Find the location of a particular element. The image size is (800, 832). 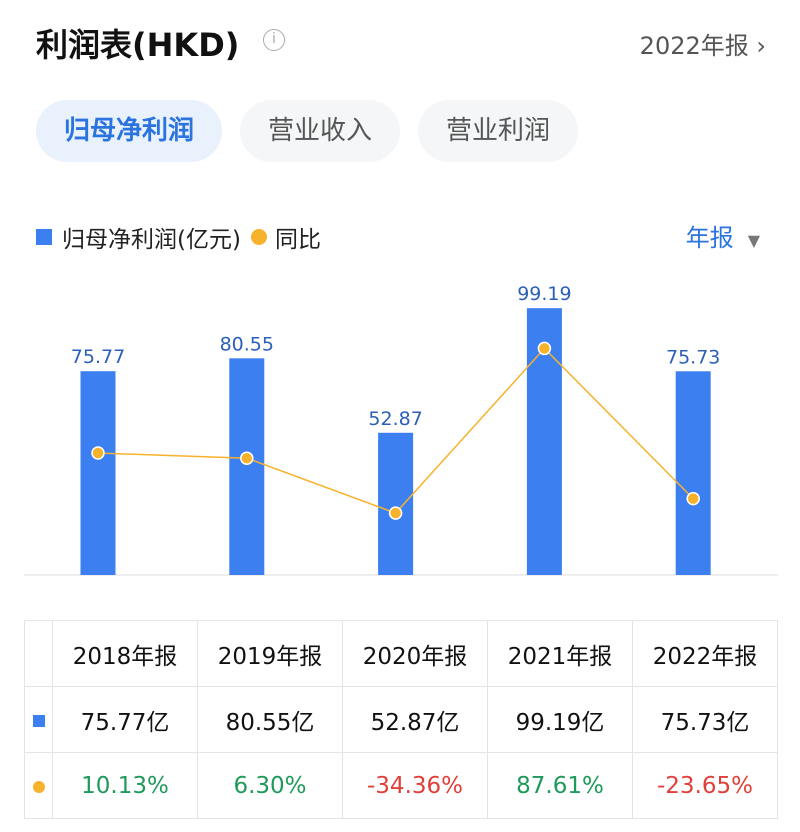

line-legend-icon is located at coordinates (258, 237).